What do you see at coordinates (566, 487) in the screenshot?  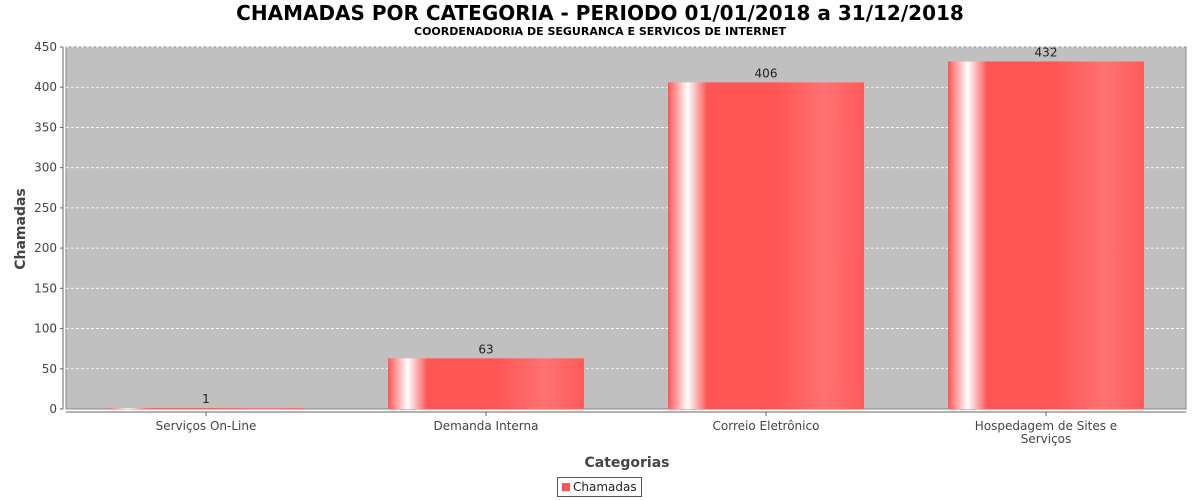 I see `legend-swatch` at bounding box center [566, 487].